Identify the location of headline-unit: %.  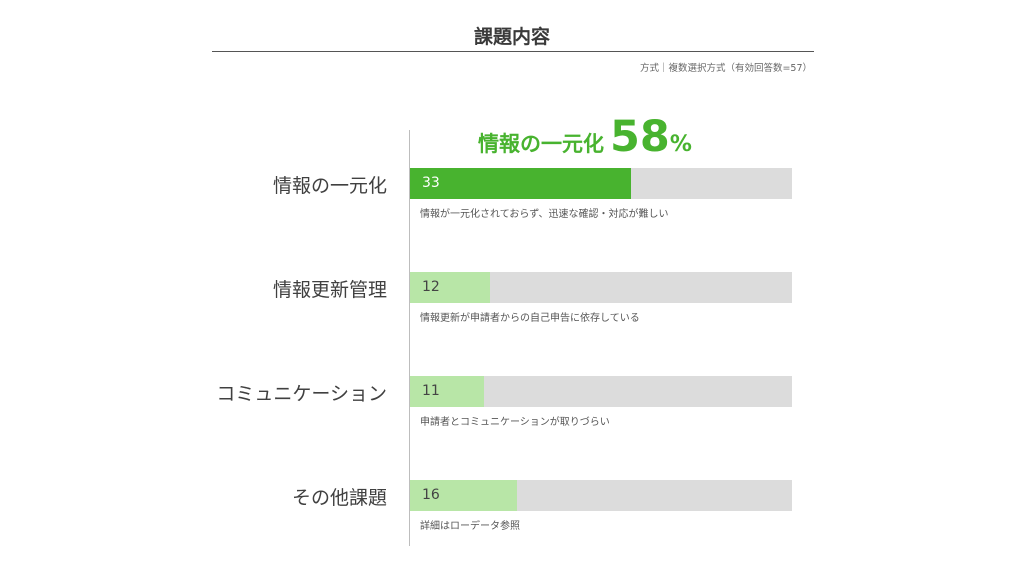
(680, 144).